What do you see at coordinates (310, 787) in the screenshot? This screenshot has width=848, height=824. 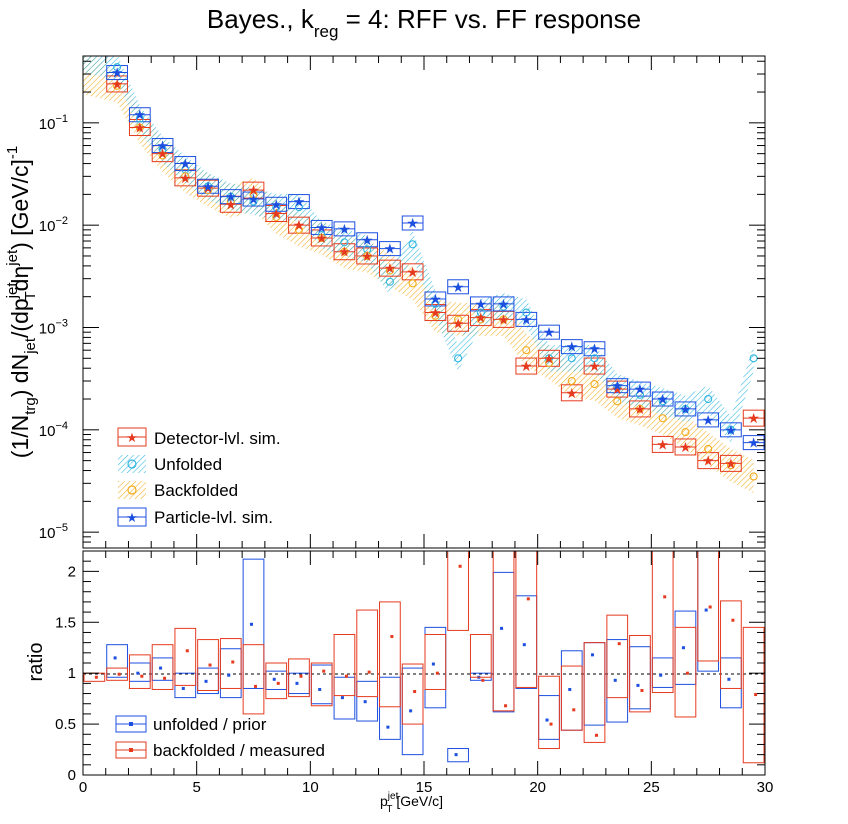 I see `bottom-x-tick-label: 10` at bounding box center [310, 787].